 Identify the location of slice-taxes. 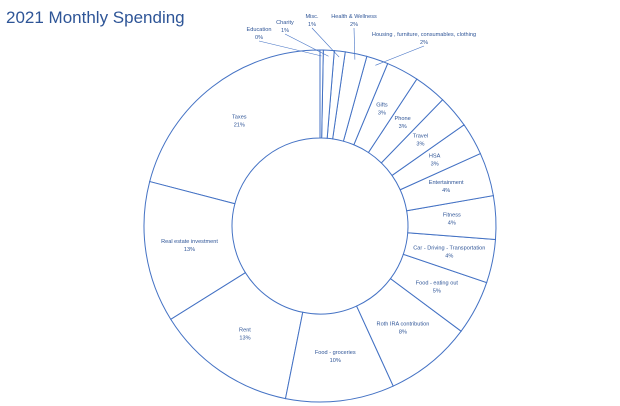
(235, 127).